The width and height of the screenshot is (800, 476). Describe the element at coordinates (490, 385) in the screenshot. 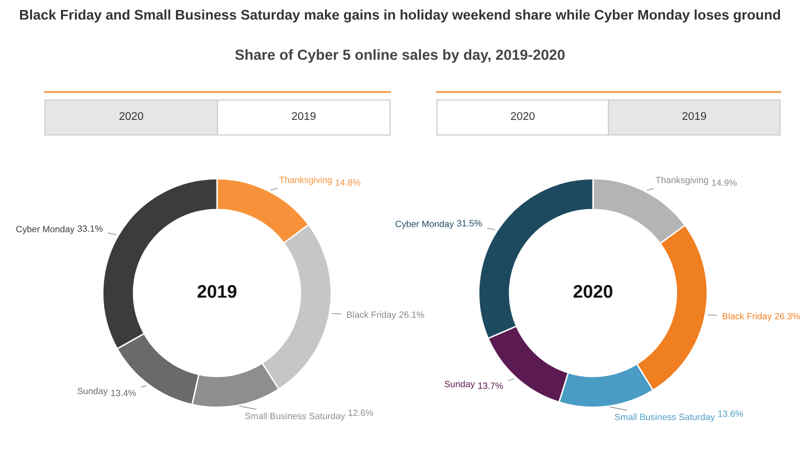

I see `data-label: 13.7%` at that location.